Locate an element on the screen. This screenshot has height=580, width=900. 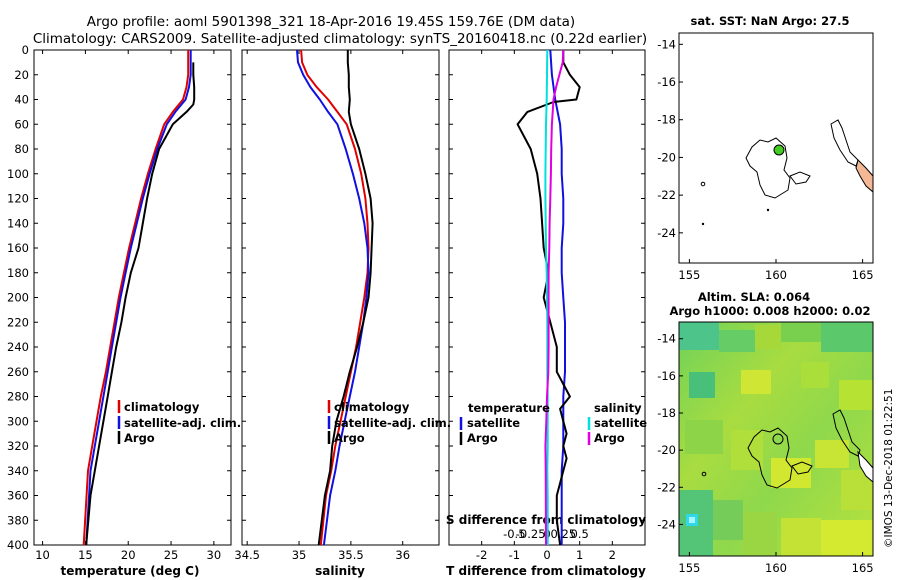
depth-tick-label: 280 is located at coordinates (18, 397).